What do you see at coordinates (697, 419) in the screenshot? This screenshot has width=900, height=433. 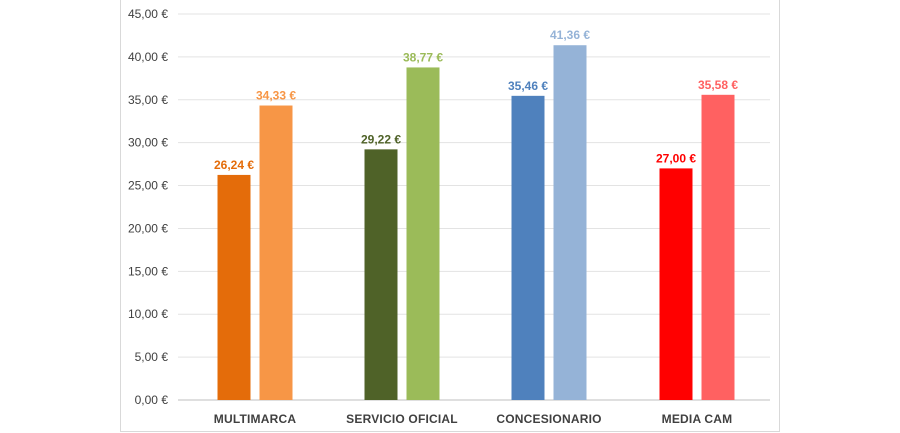 I see `category-label-4: MEDIA CAM` at bounding box center [697, 419].